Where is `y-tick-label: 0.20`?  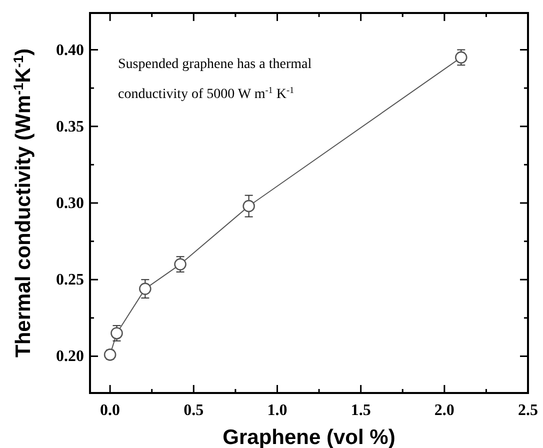
y-tick-label: 0.20 is located at coordinates (70, 357).